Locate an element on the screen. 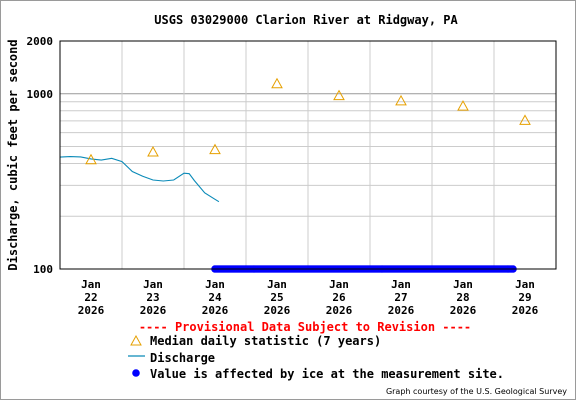 The height and width of the screenshot is (401, 576). x-tick-label: Jan 28 2026 is located at coordinates (463, 297).